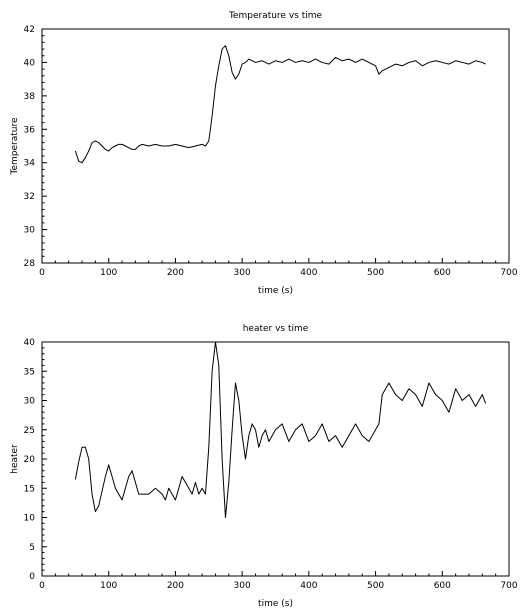 The height and width of the screenshot is (610, 526). Describe the element at coordinates (29, 197) in the screenshot. I see `temperature-y-tick-label: 32` at that location.